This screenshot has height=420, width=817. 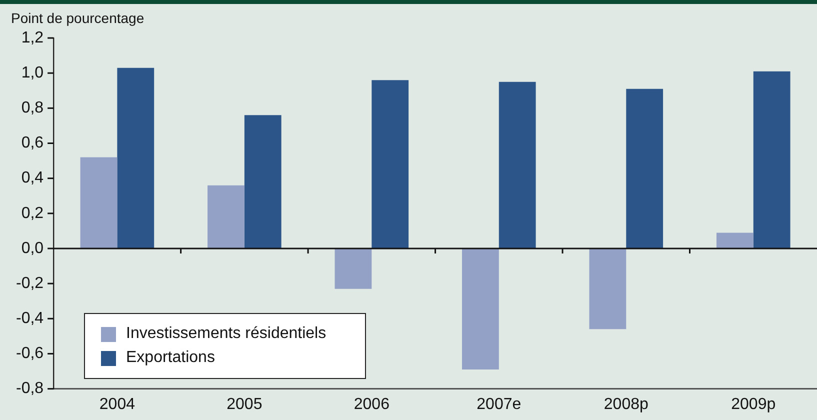 I want to click on x-tick-label: 2009p, so click(x=753, y=404).